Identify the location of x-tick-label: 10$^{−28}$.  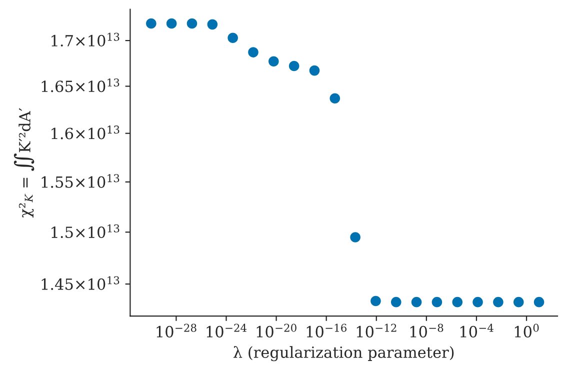
(176, 331).